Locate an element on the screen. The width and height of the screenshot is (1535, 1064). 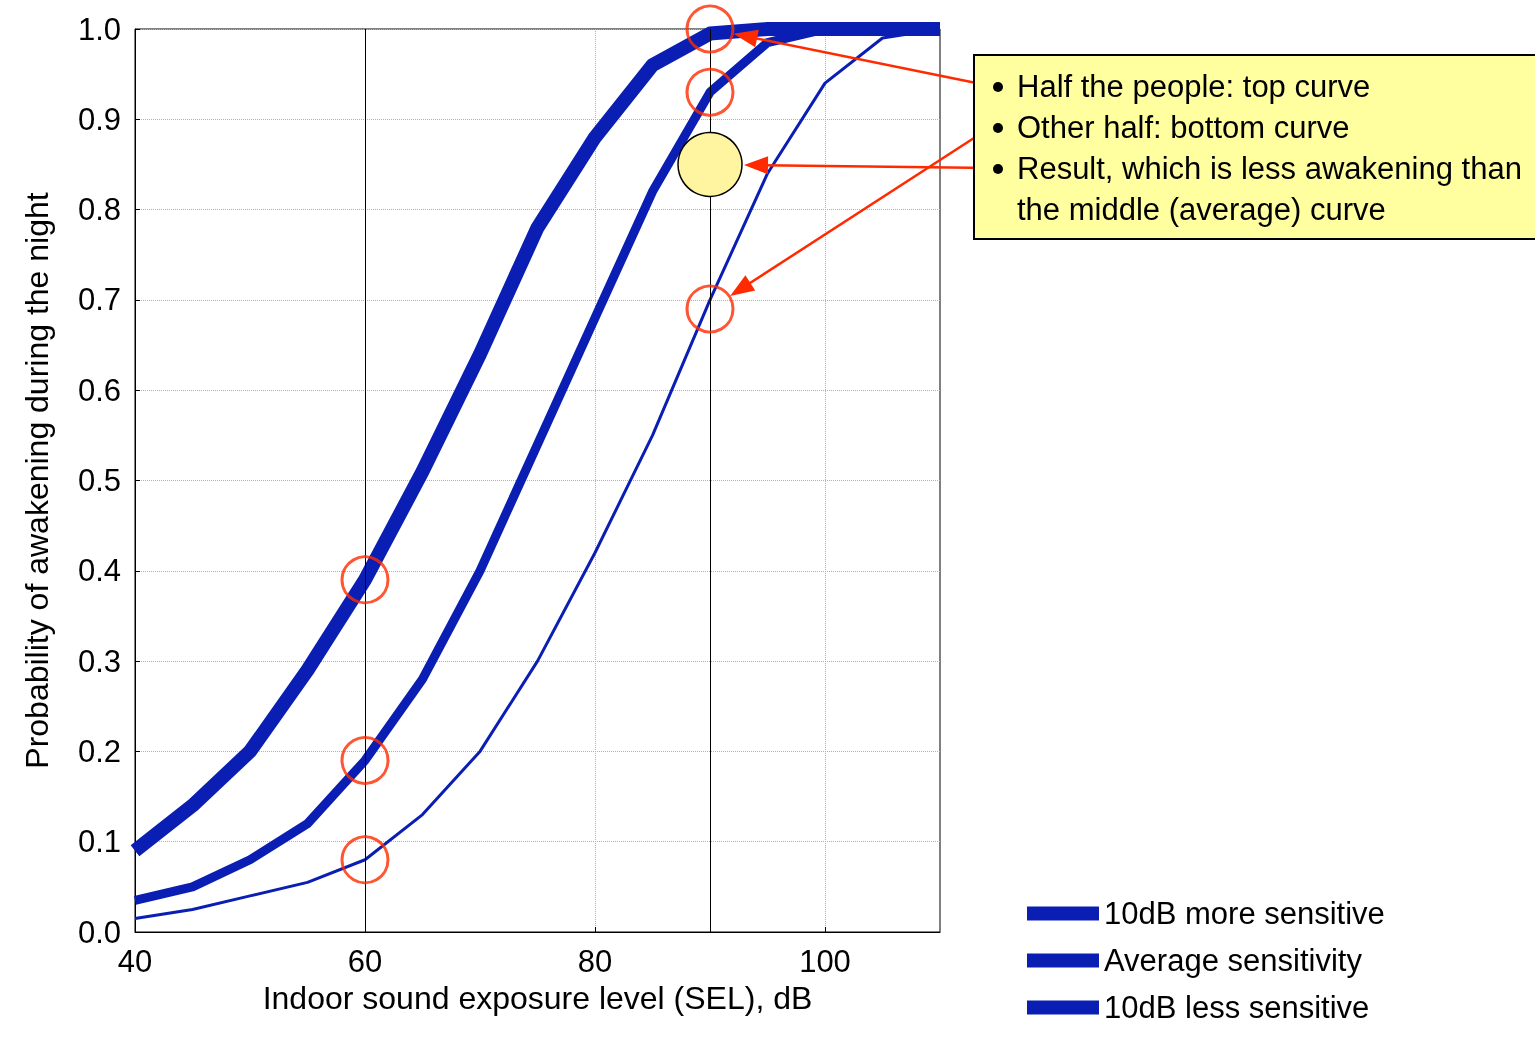
x-tick-label: 60 is located at coordinates (365, 961).